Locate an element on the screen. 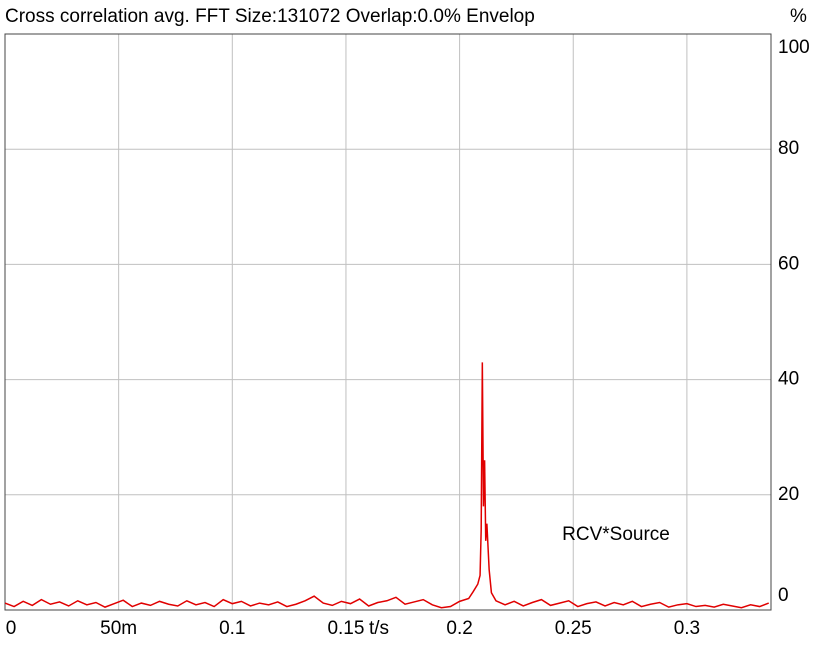 This screenshot has height=645, width=826. annotation: RCV*Source is located at coordinates (616, 534).